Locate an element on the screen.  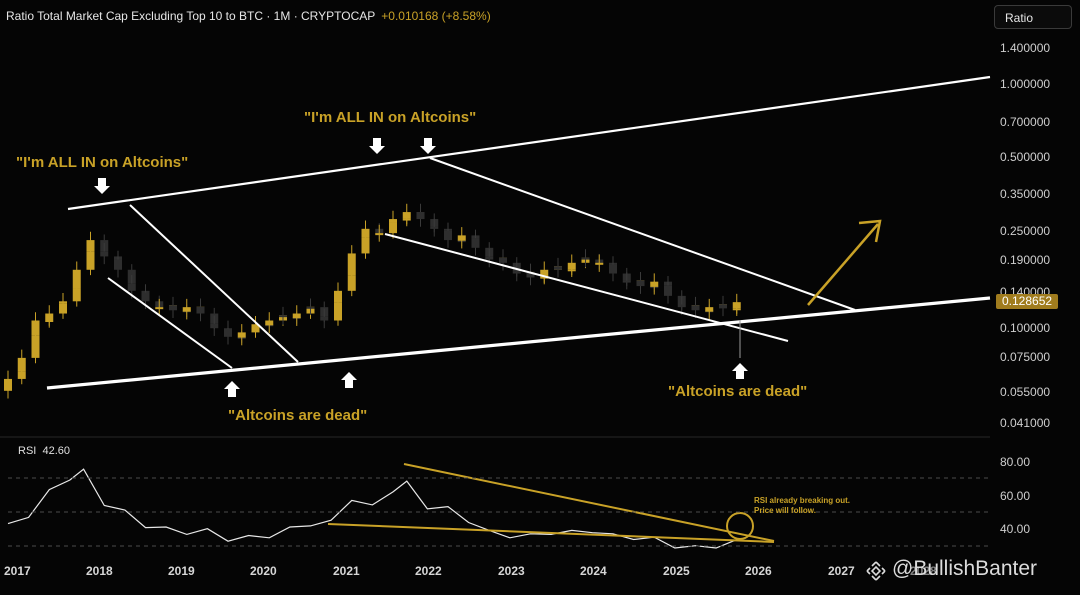
wedge1-upper-line is located at coordinates (214, 283).